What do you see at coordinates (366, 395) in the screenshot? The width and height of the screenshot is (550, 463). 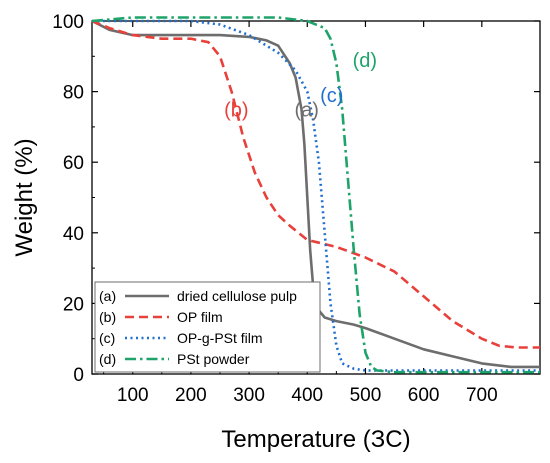 I see `x-tick-label: 500` at bounding box center [366, 395].